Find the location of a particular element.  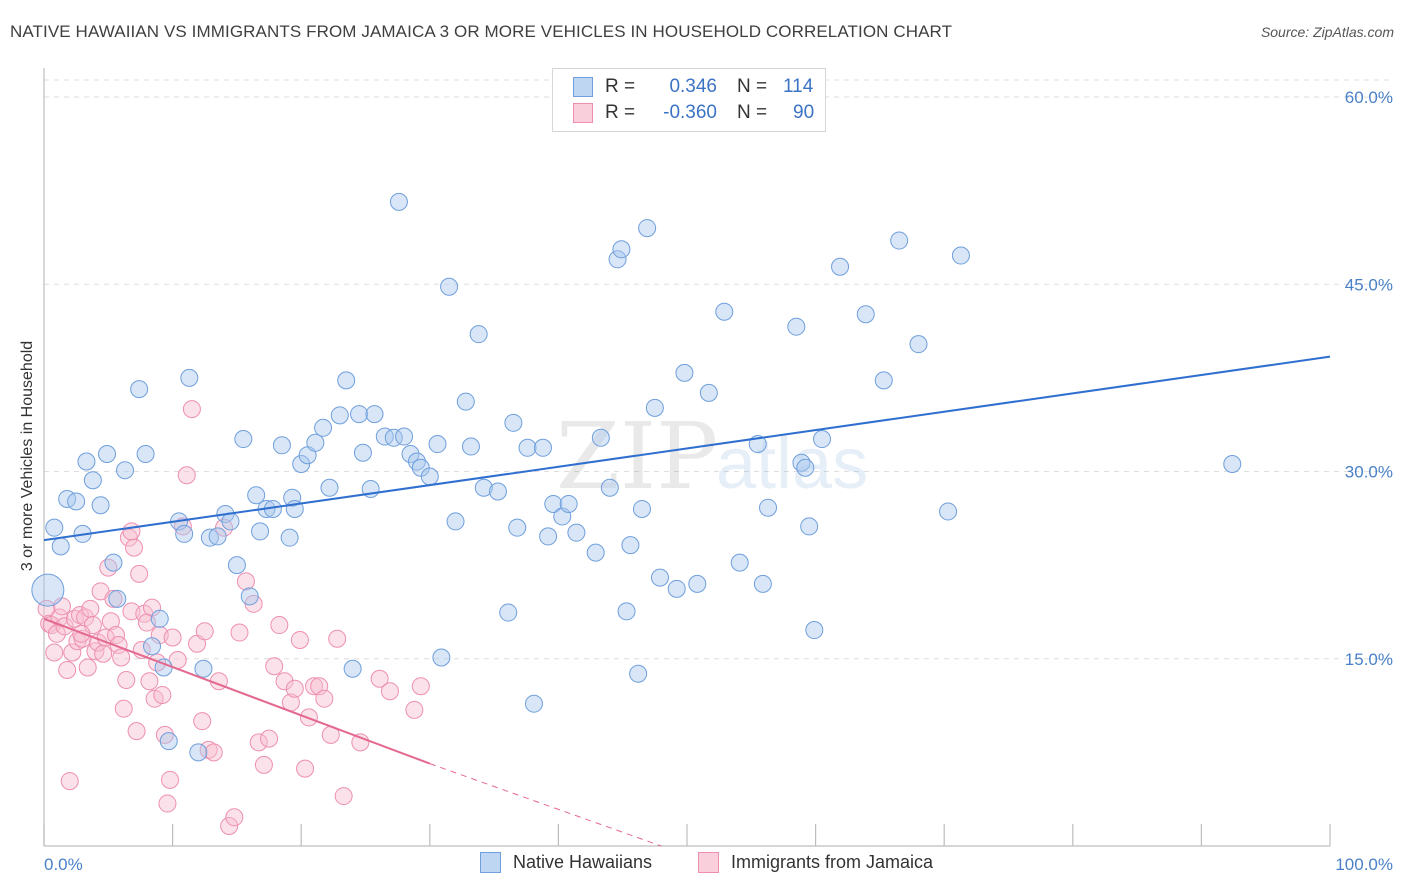

legend-swatch-pink is located at coordinates (708, 862).